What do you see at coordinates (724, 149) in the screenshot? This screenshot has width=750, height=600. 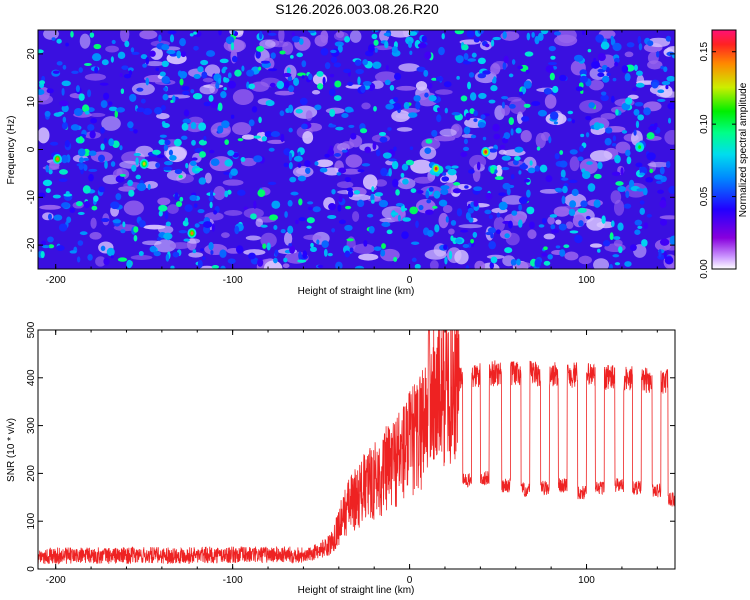 I see `colorbar-gradient` at bounding box center [724, 149].